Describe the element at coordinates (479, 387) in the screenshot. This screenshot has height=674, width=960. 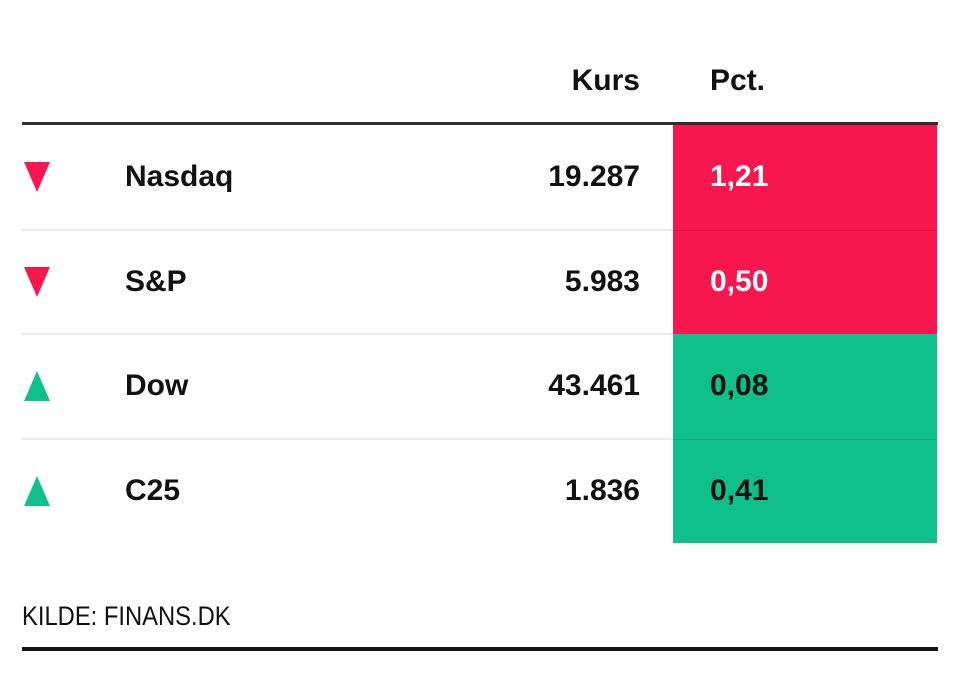
I see `table-row: Dow 43.461 0,08` at that location.